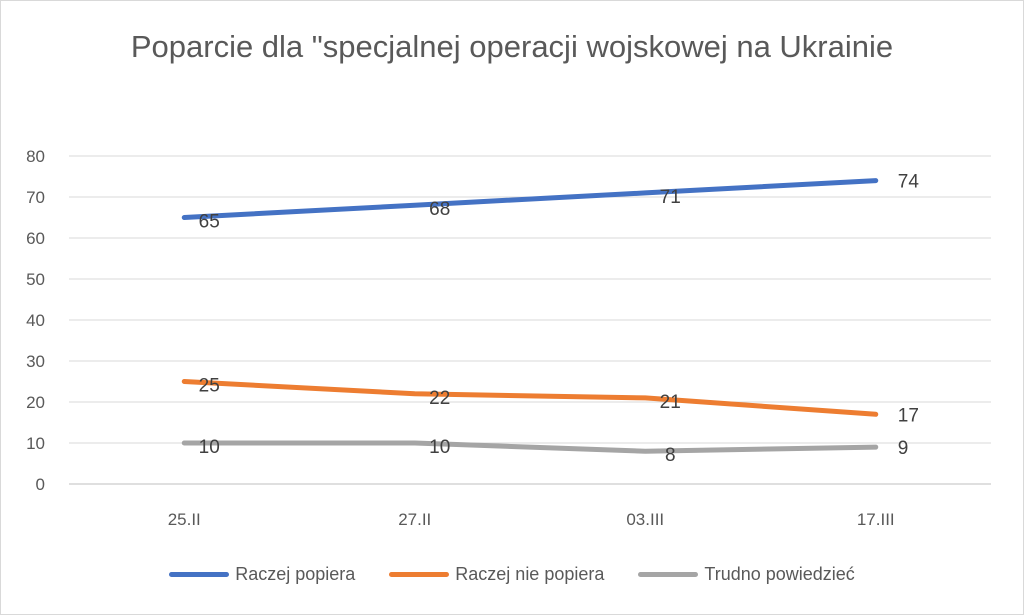 This screenshot has width=1024, height=615. Describe the element at coordinates (40, 484) in the screenshot. I see `y-tick-label: 0` at that location.